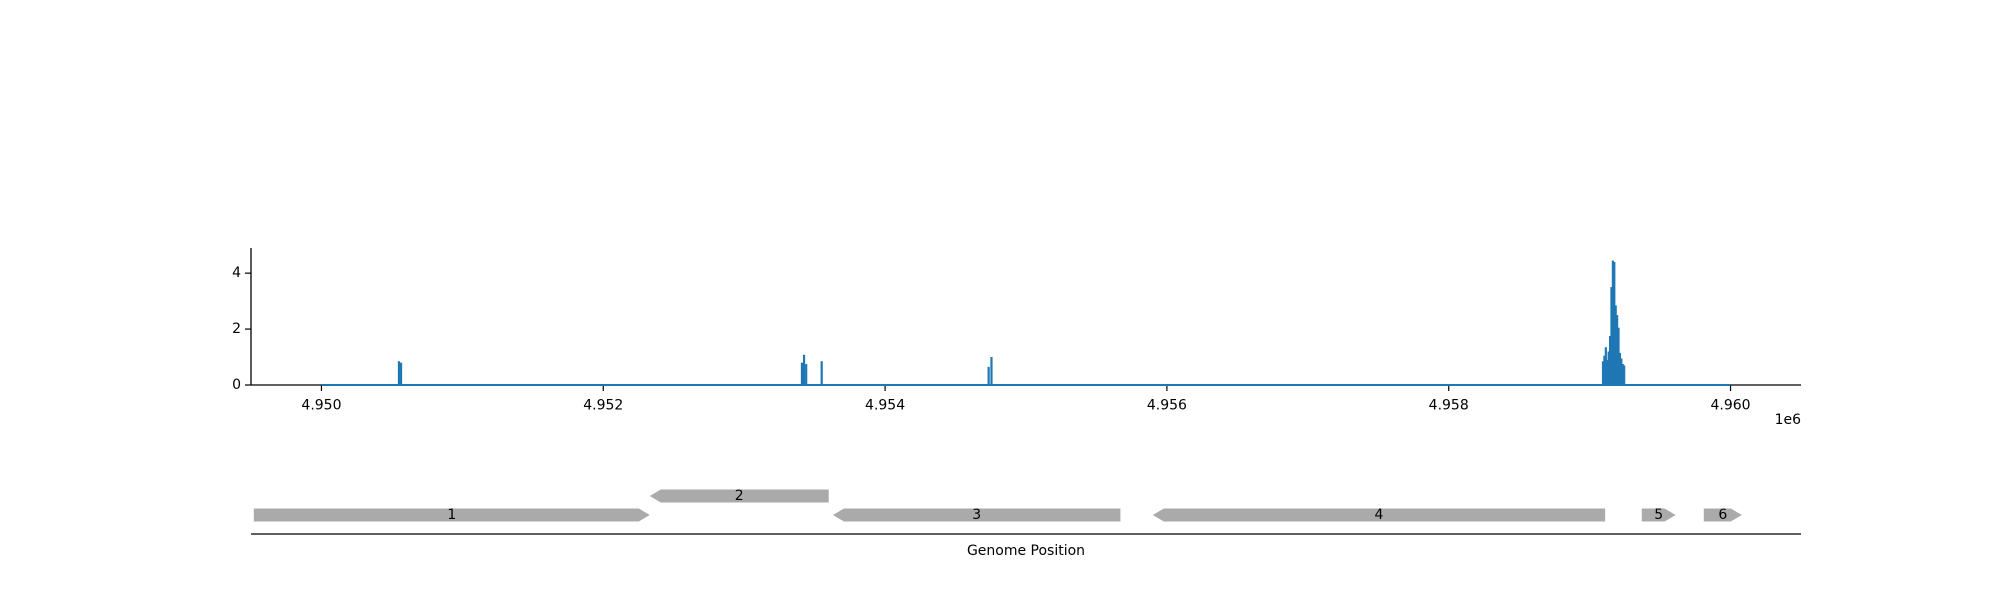 This screenshot has height=600, width=2000. I want to click on gene-label: 6, so click(1722, 515).